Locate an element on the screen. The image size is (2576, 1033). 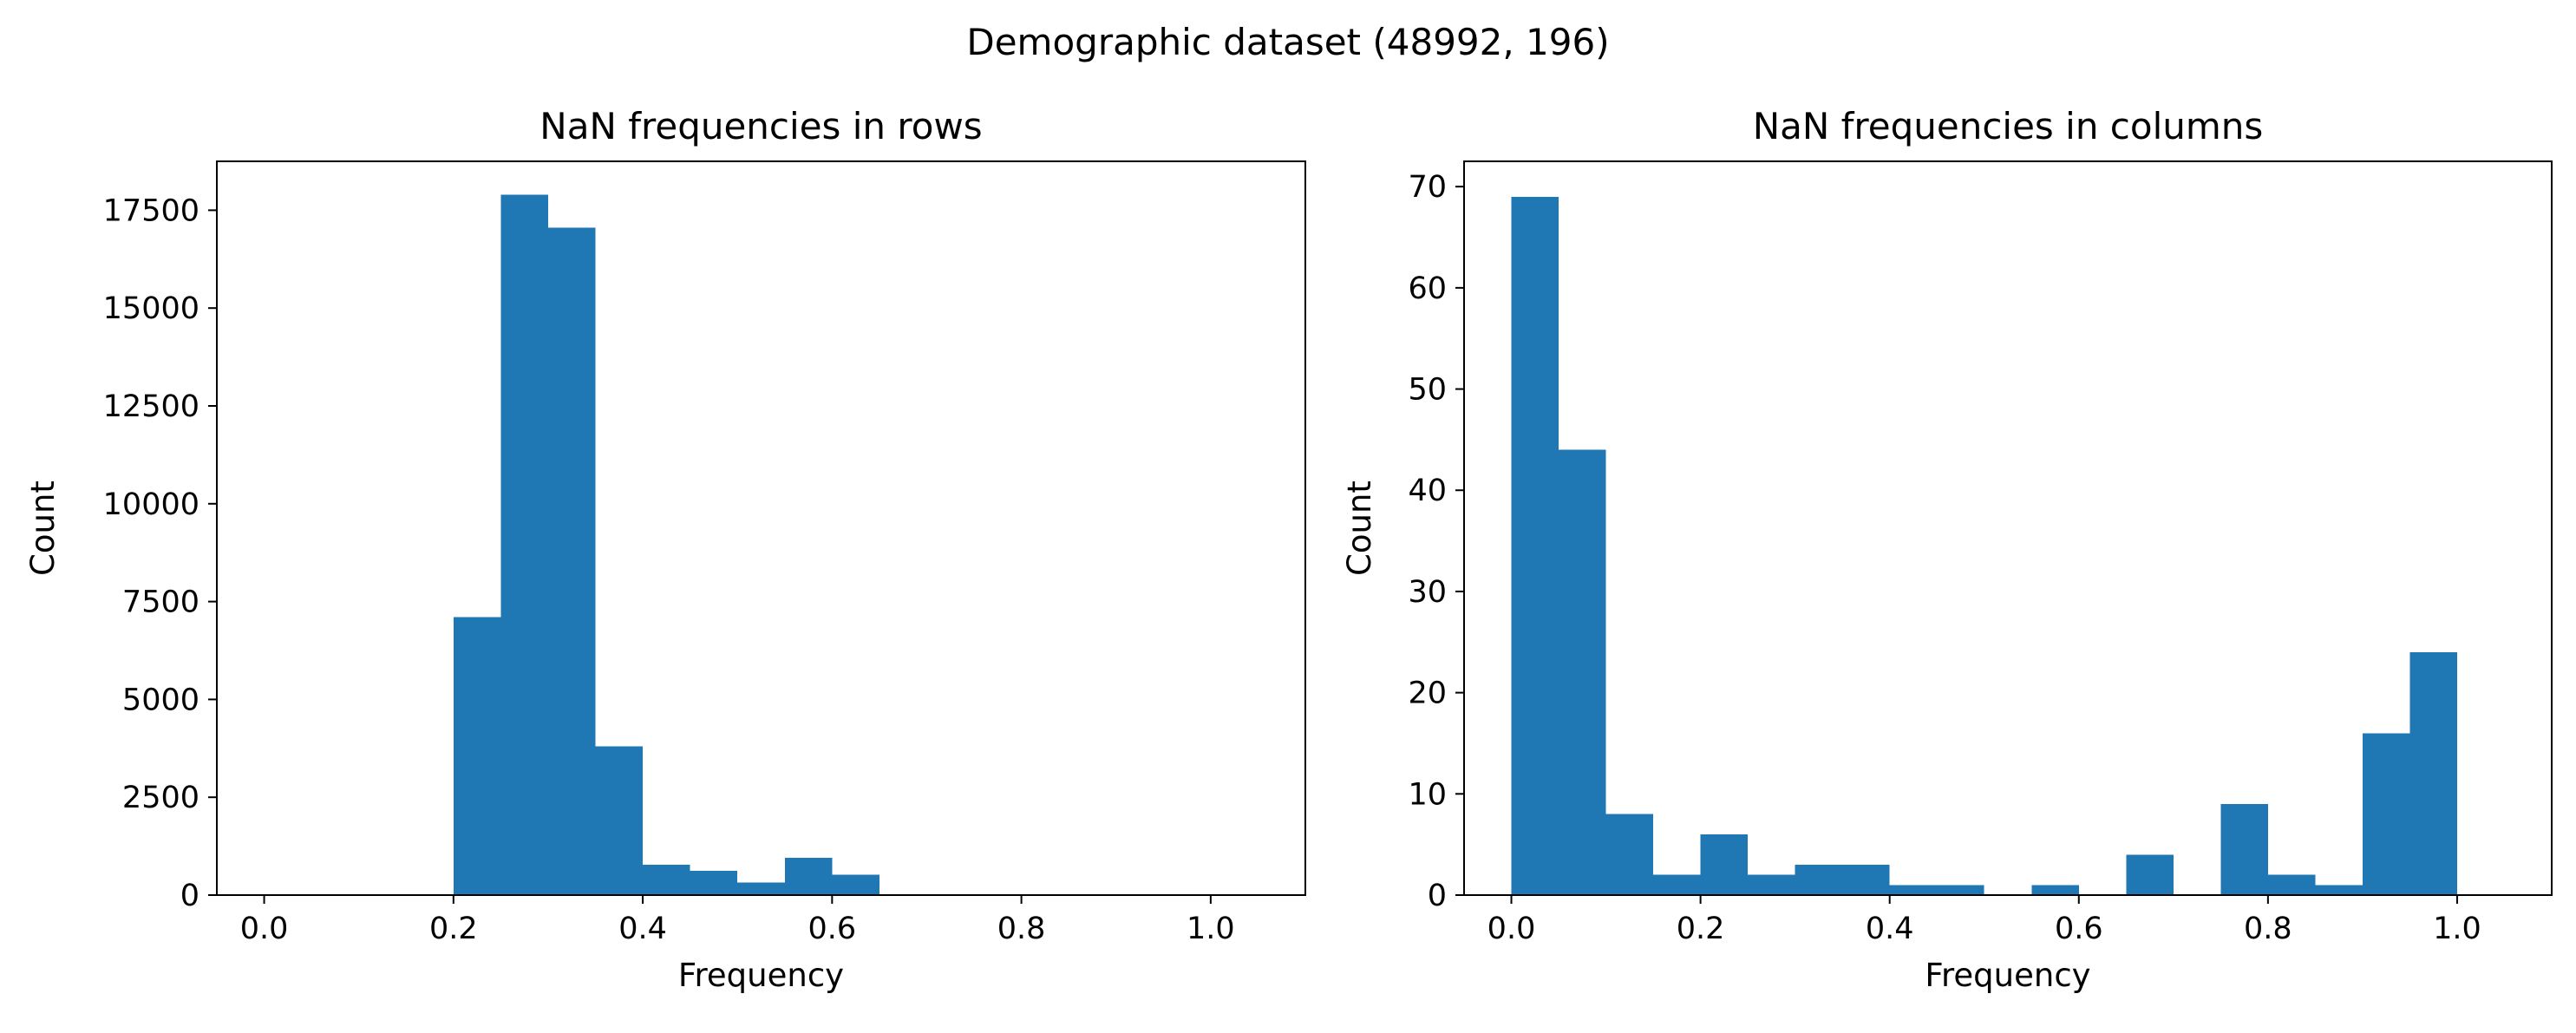
y-tick-label: 30 is located at coordinates (1427, 592).